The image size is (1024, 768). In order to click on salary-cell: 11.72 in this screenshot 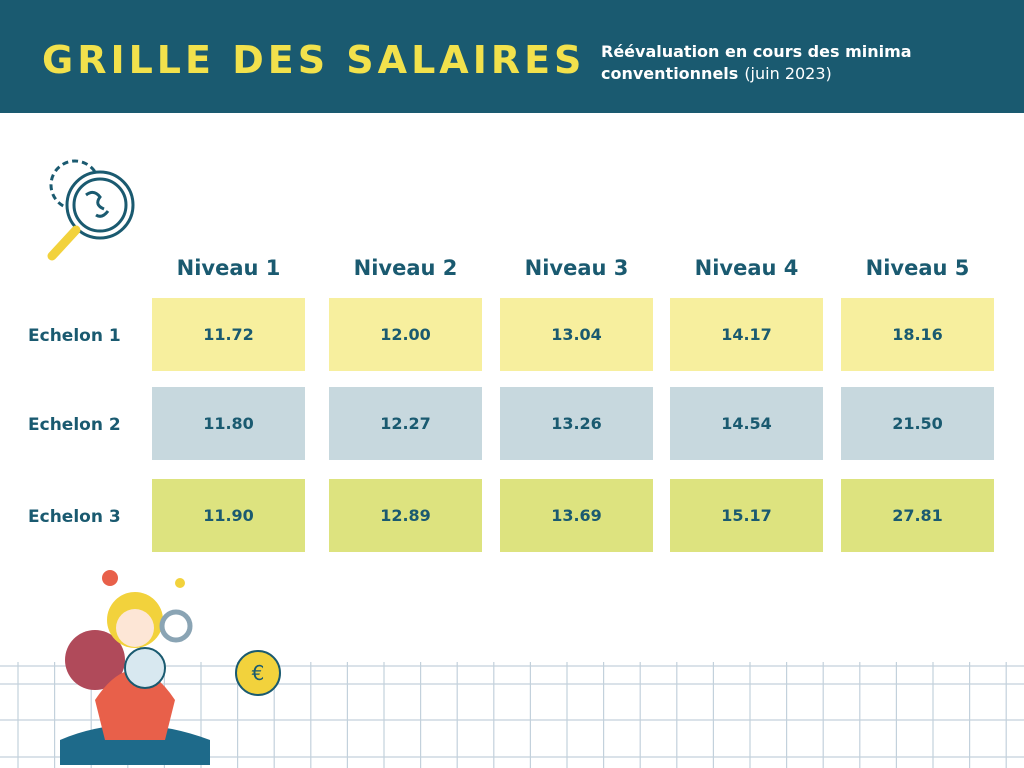, I will do `click(228, 334)`.